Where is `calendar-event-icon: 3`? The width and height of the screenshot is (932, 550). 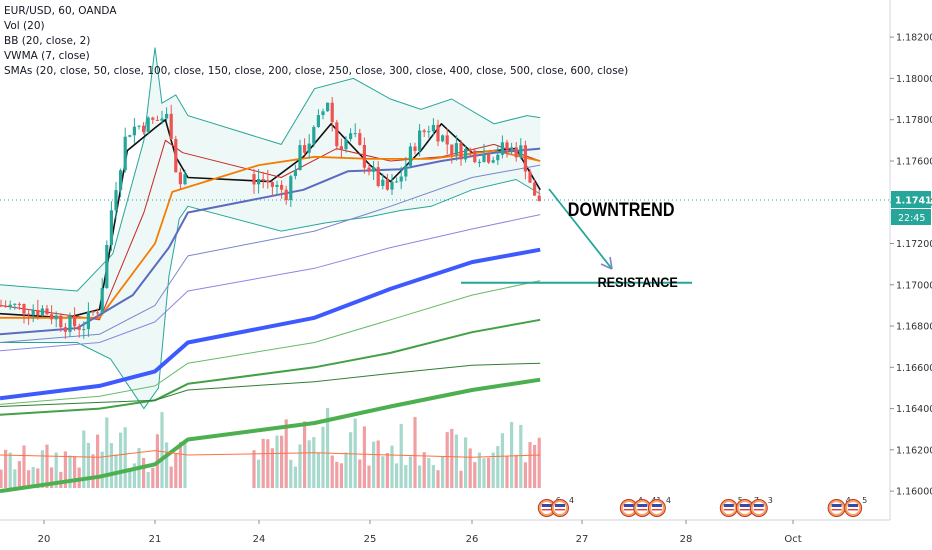 calendar-event-icon: 3 is located at coordinates (761, 506).